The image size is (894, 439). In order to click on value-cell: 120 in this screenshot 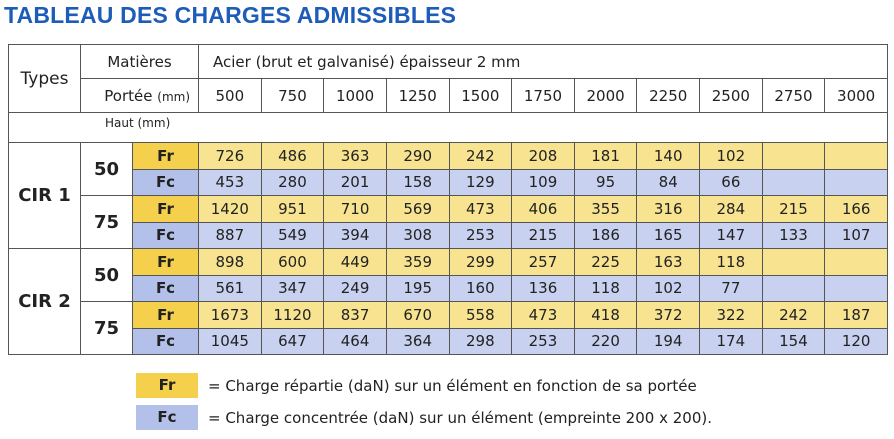, I will do `click(856, 341)`.